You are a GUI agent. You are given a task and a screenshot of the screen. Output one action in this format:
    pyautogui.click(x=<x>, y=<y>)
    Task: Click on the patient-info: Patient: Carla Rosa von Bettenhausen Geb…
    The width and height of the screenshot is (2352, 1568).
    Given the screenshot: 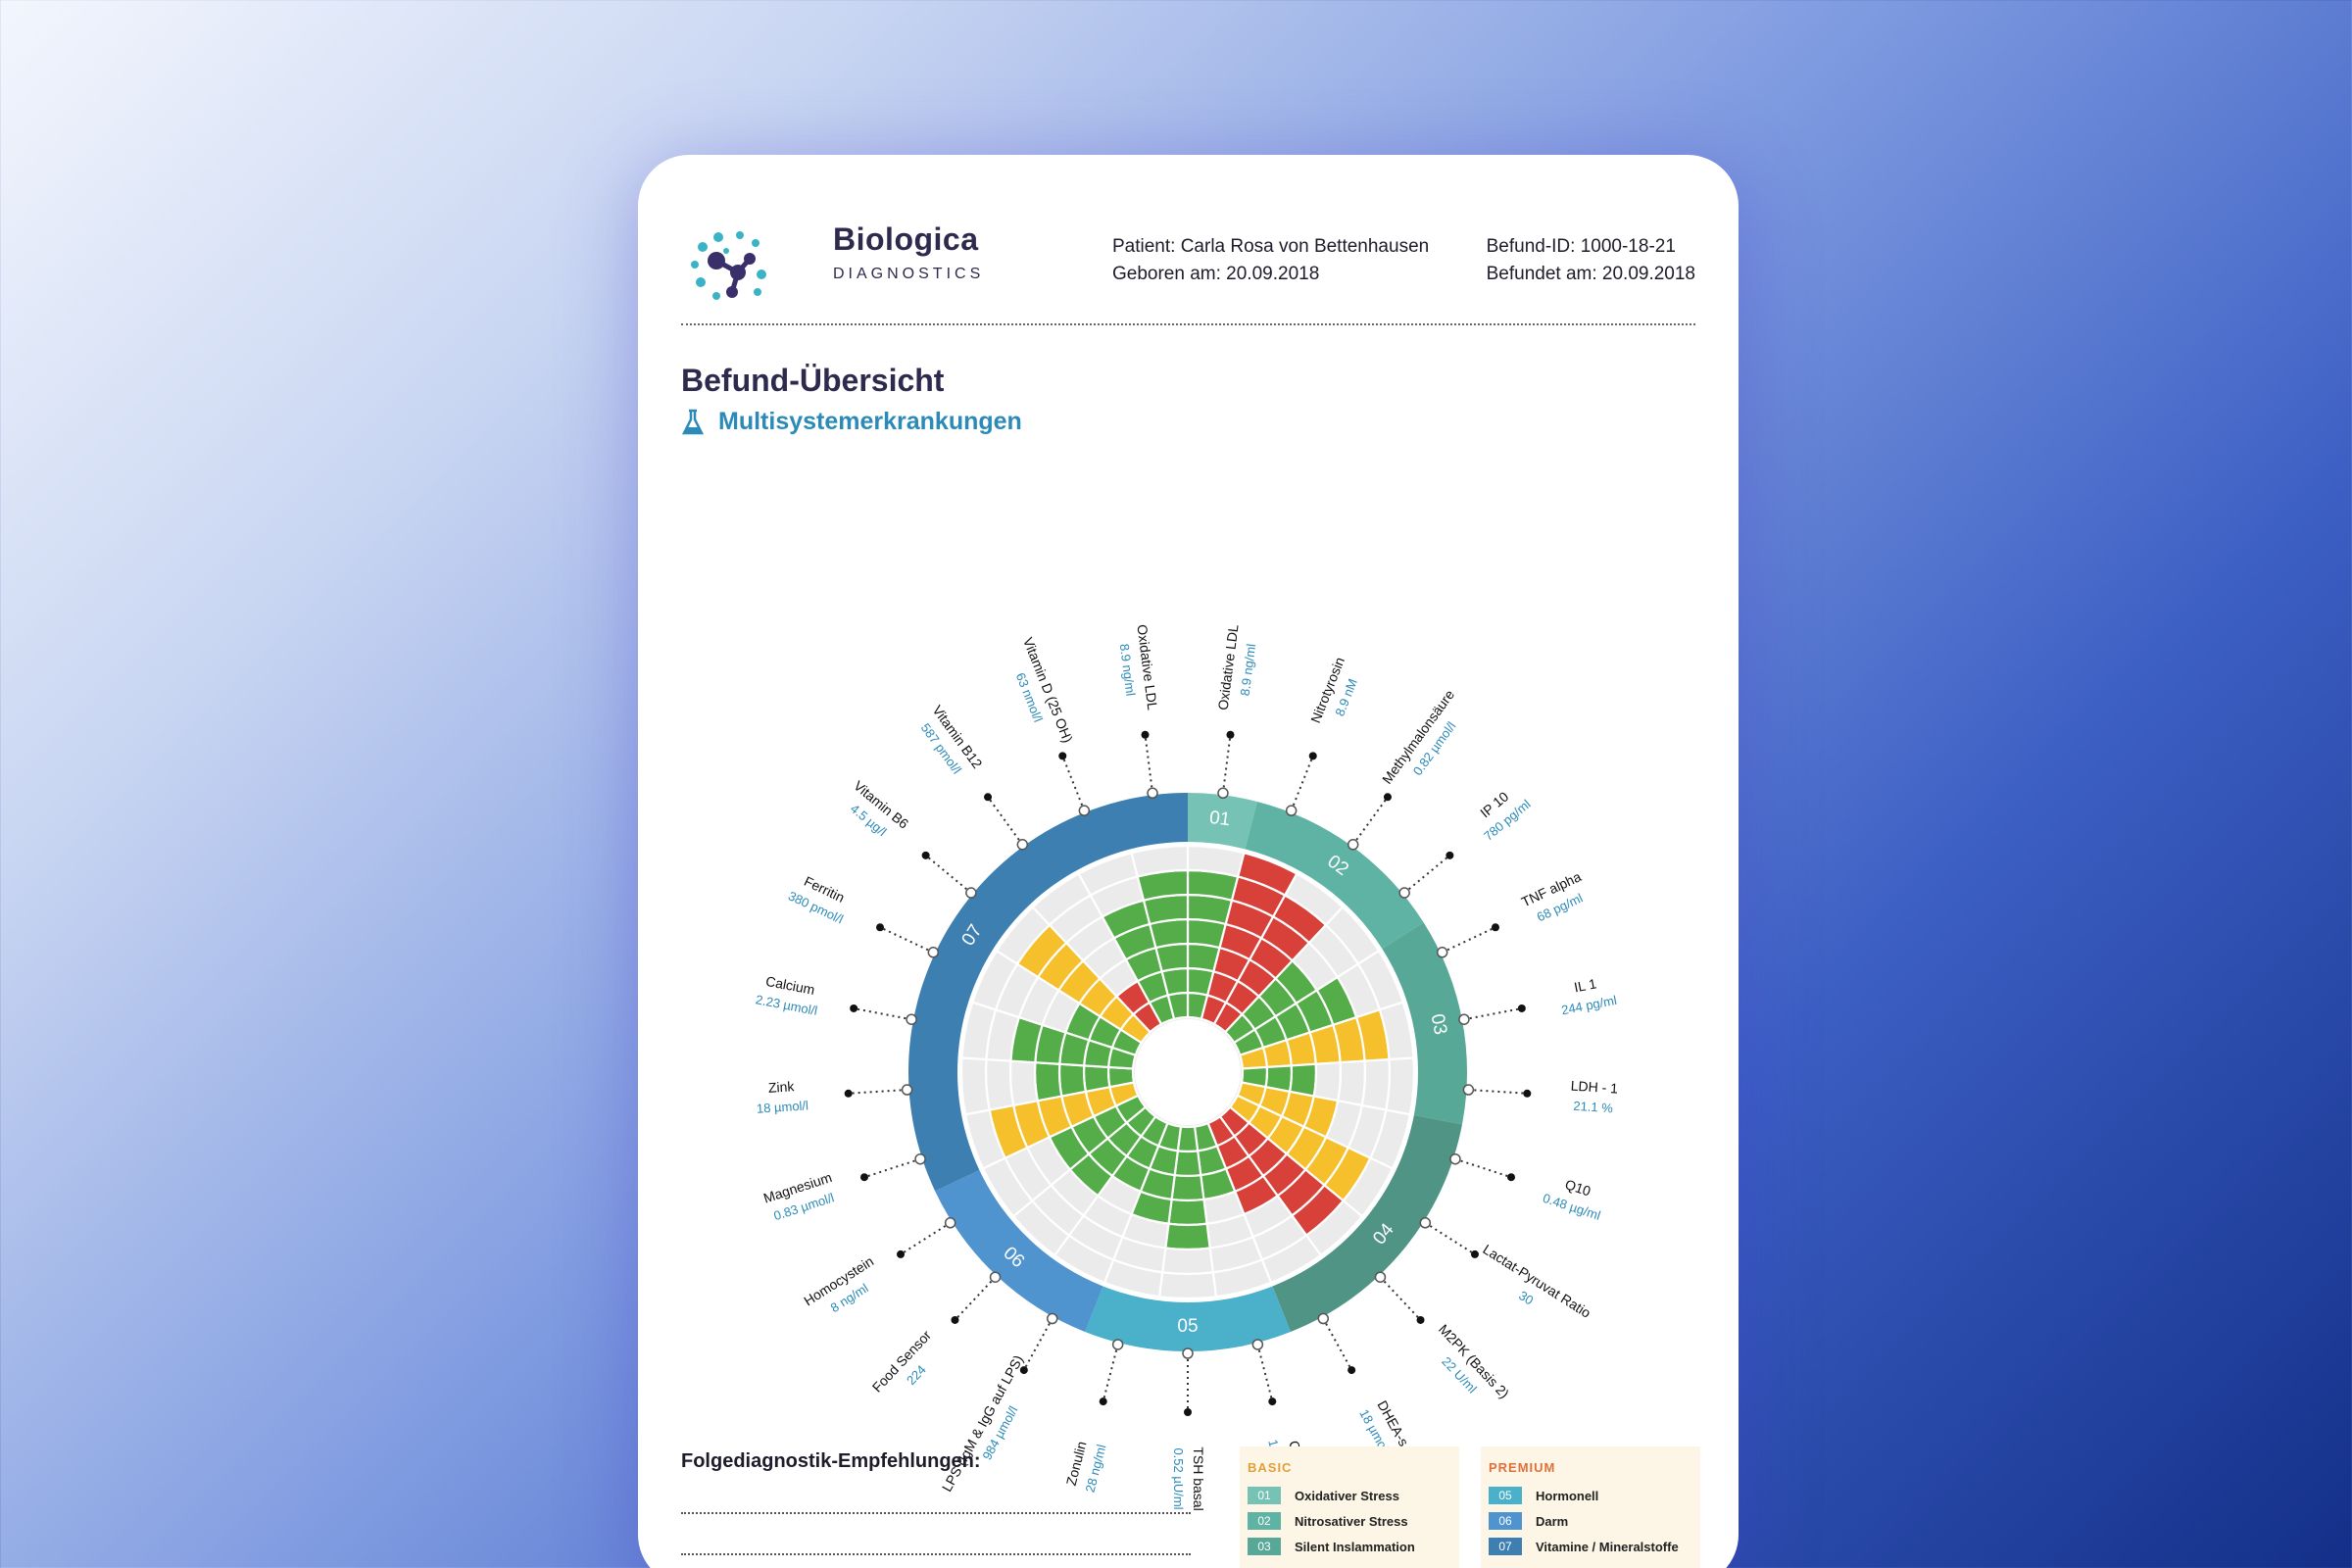 What is the action you would take?
    pyautogui.click(x=1270, y=260)
    